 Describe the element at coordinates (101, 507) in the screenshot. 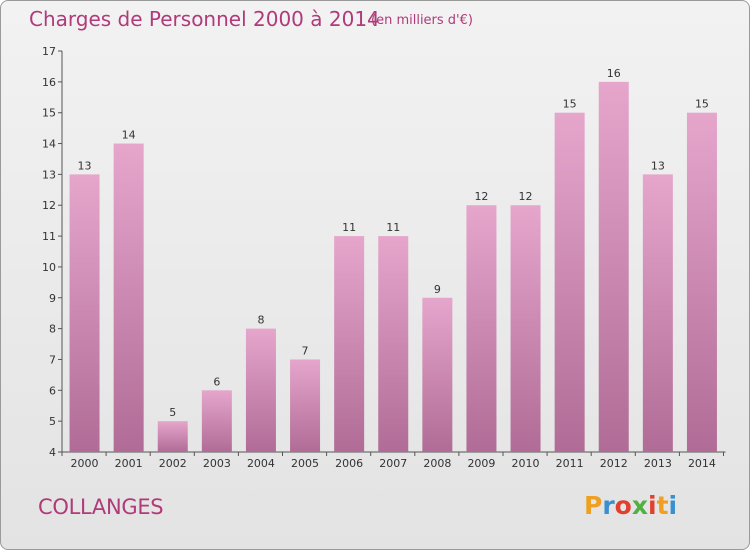

I see `commune-name: COLLANGES` at that location.